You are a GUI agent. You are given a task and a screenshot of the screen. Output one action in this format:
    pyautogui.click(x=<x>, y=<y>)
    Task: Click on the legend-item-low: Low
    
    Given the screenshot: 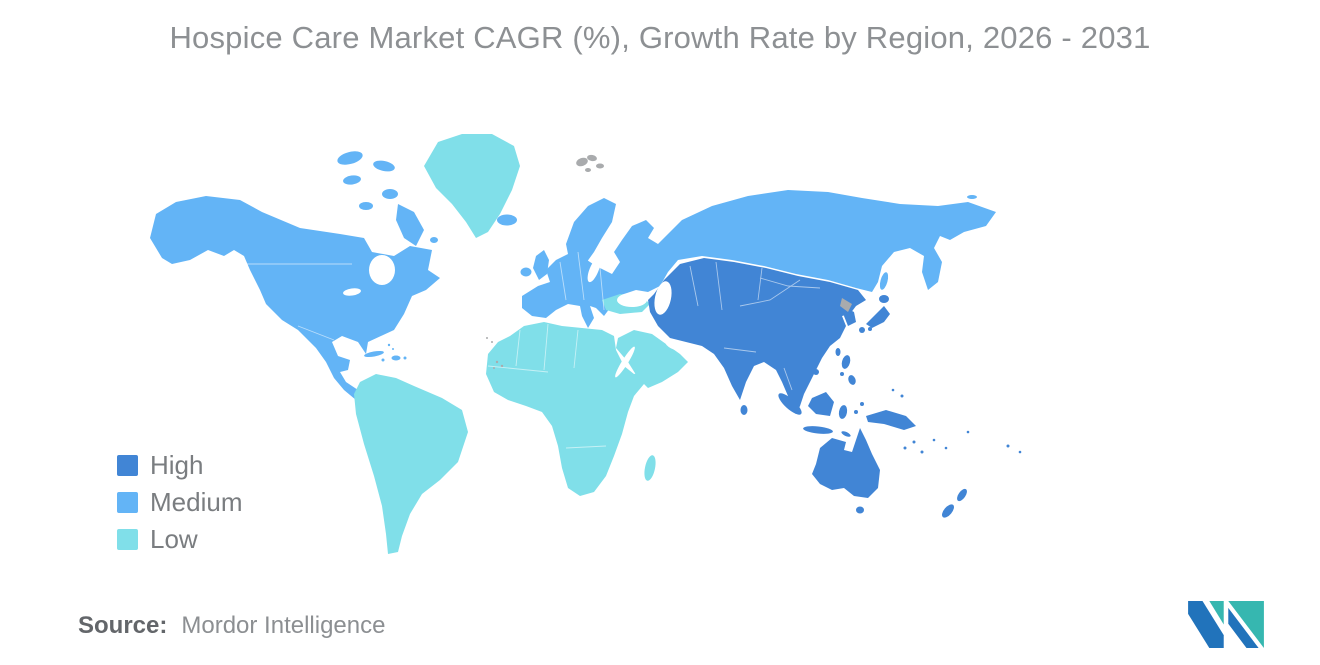 What is the action you would take?
    pyautogui.click(x=179, y=539)
    